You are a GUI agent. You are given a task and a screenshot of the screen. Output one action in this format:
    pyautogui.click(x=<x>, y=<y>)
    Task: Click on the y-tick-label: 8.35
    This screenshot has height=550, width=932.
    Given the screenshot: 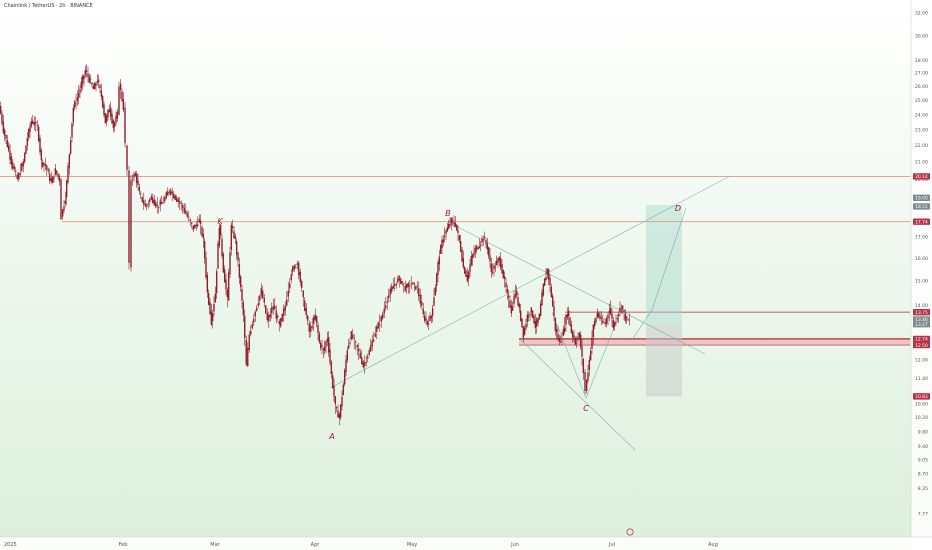 What is the action you would take?
    pyautogui.click(x=923, y=489)
    